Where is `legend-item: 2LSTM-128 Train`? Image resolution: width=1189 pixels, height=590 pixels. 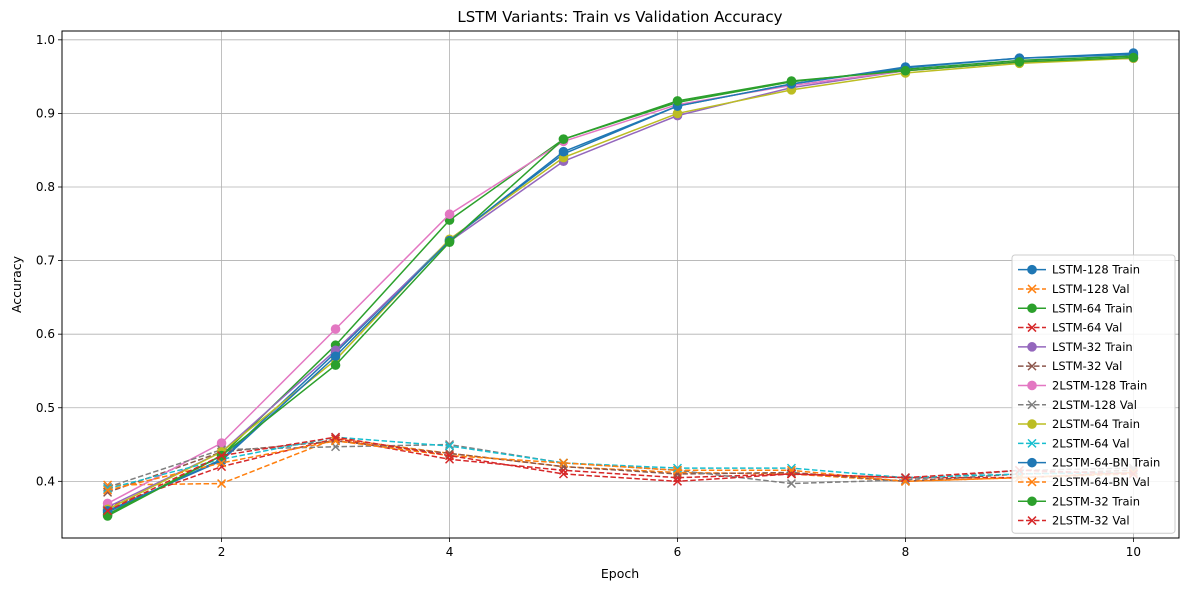
legend-item: 2LSTM-128 Train is located at coordinates (1082, 385).